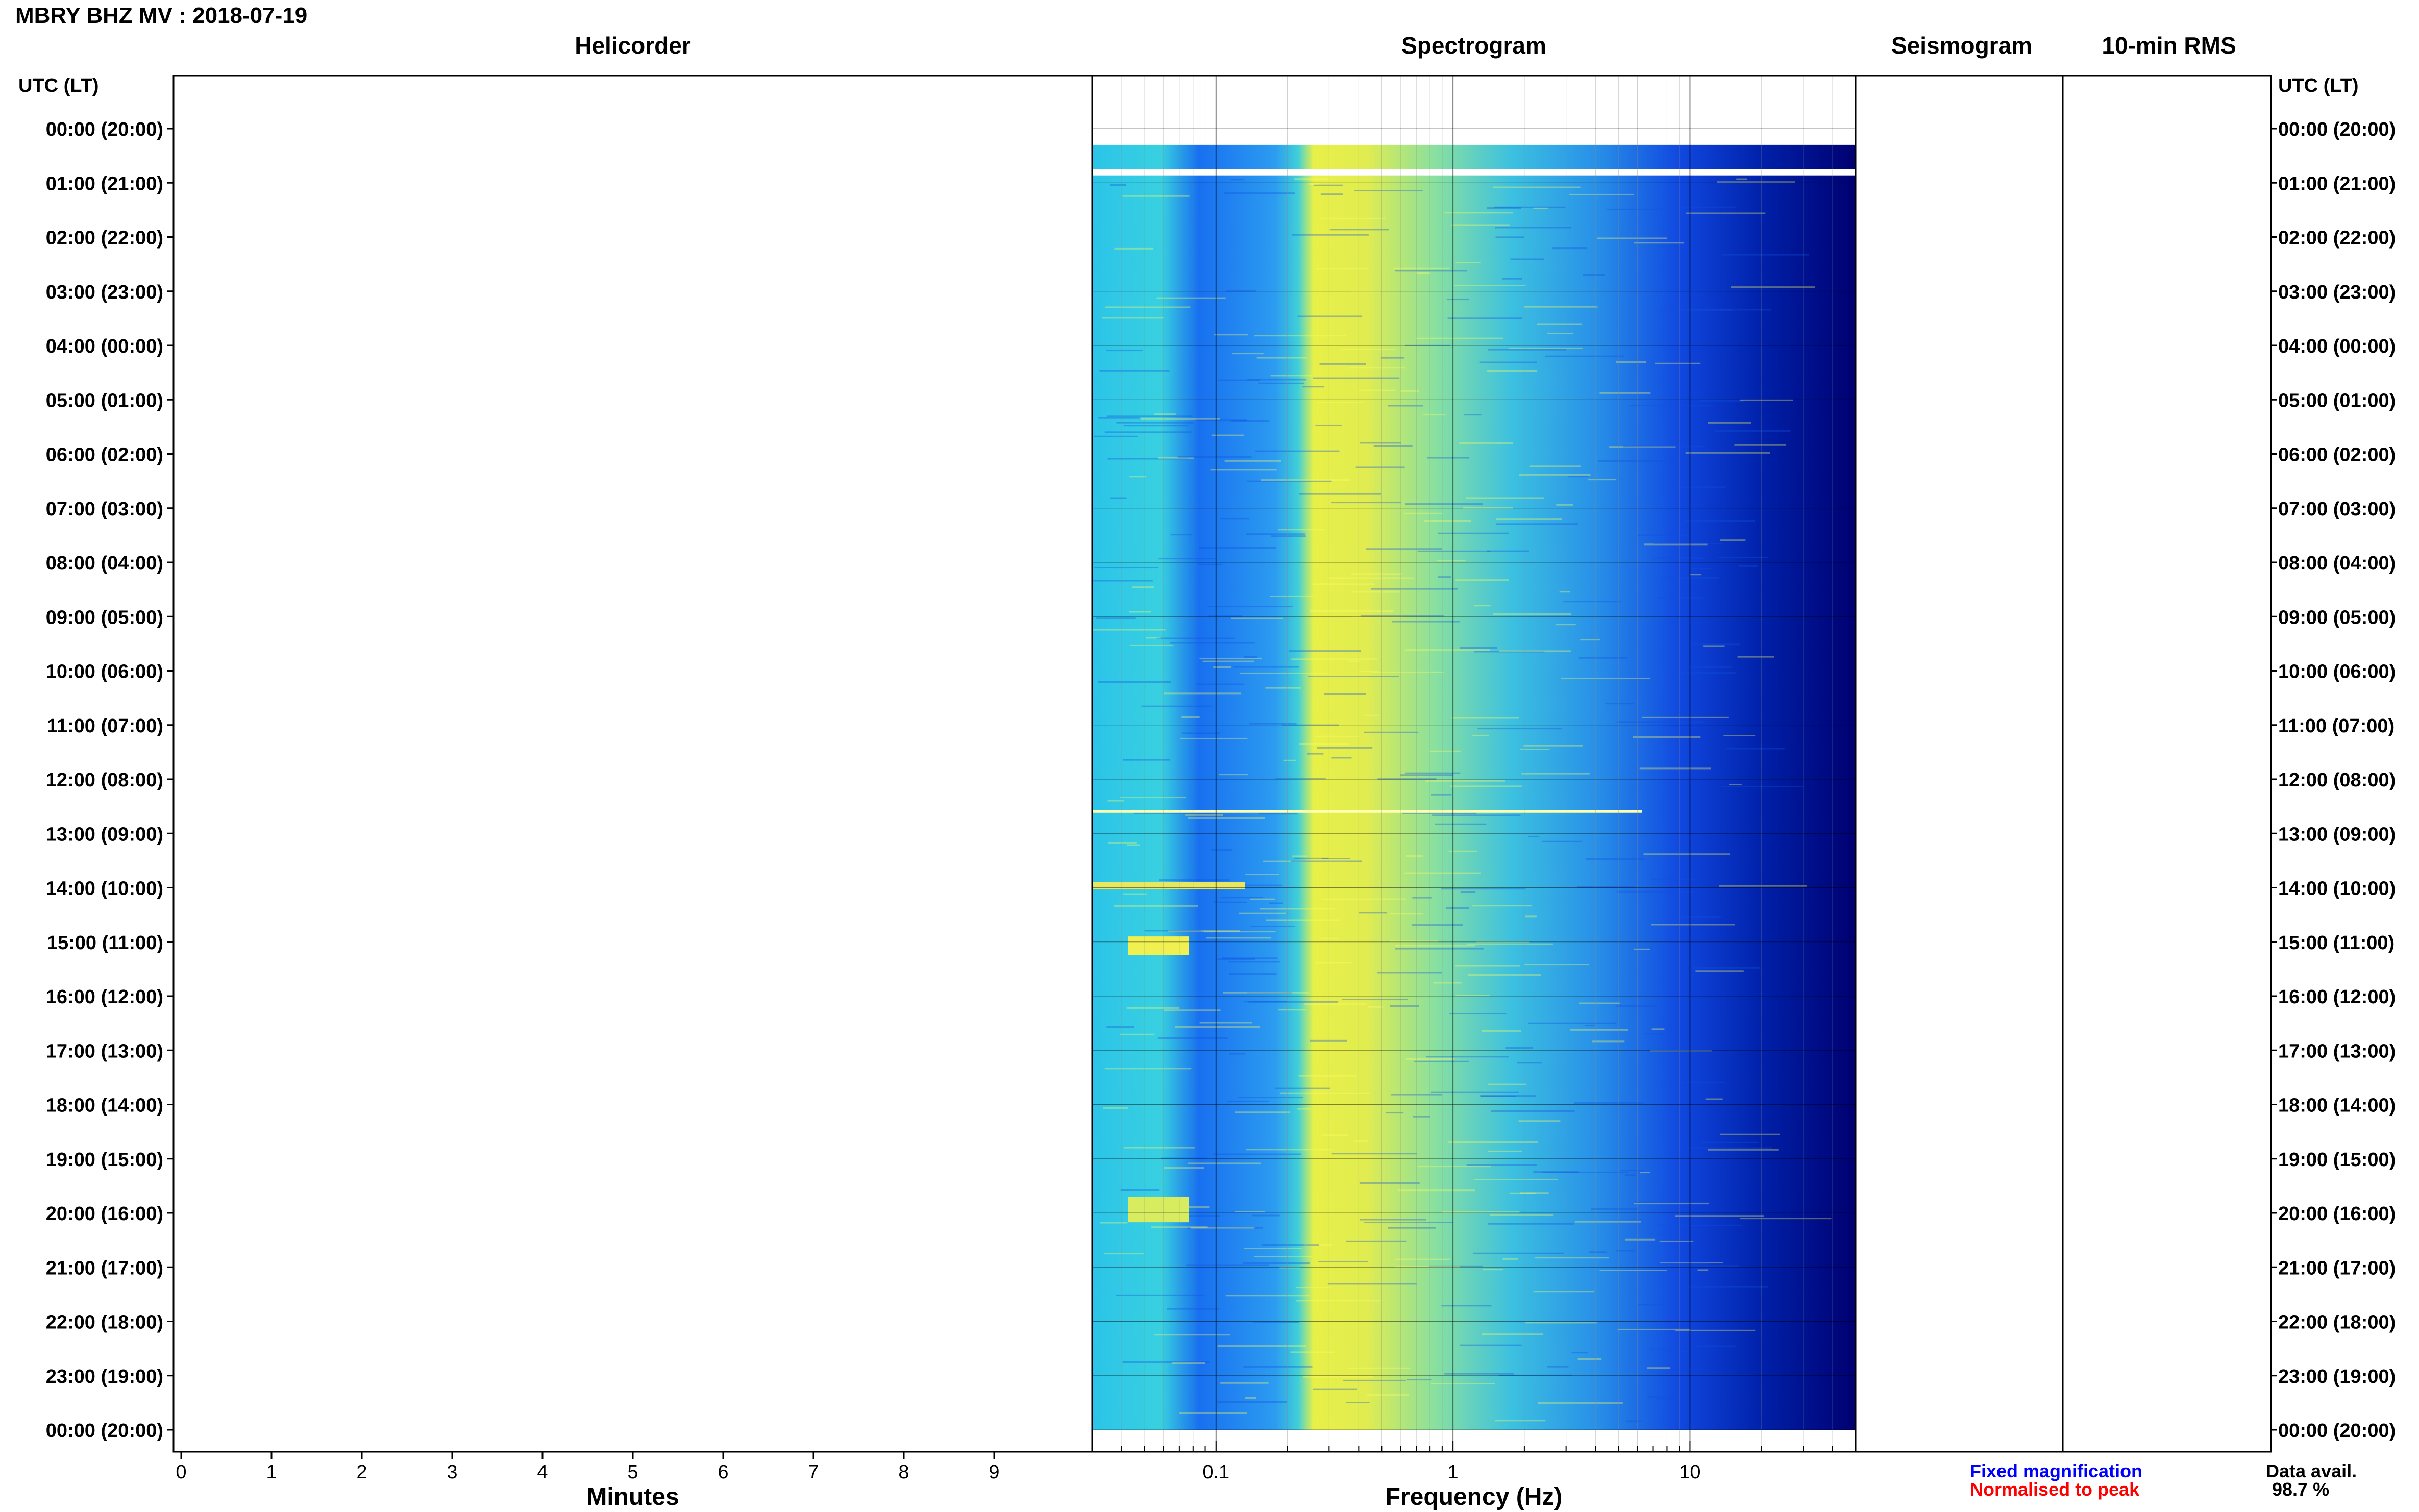  What do you see at coordinates (2337, 1431) in the screenshot?
I see `time-tick-label-right: 00:00 (20:00)` at bounding box center [2337, 1431].